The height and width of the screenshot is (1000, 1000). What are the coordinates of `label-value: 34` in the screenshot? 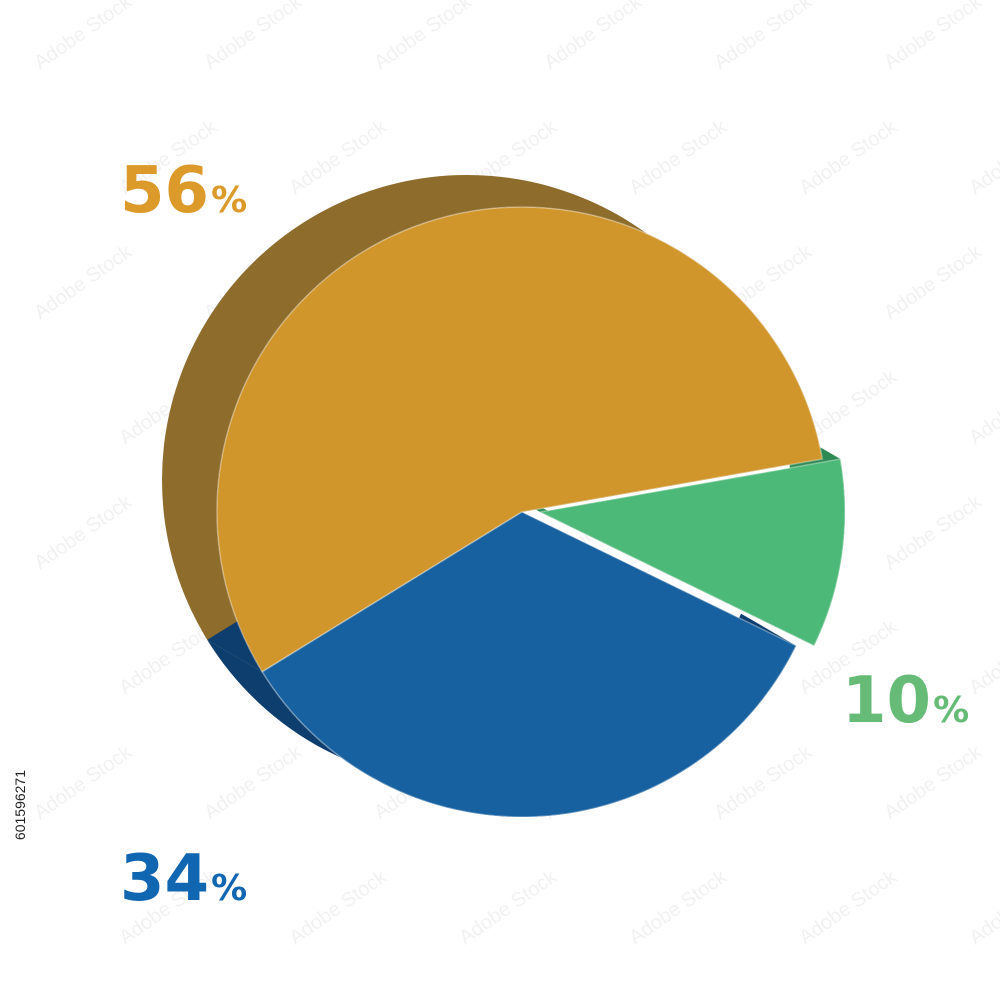 It's located at (164, 879).